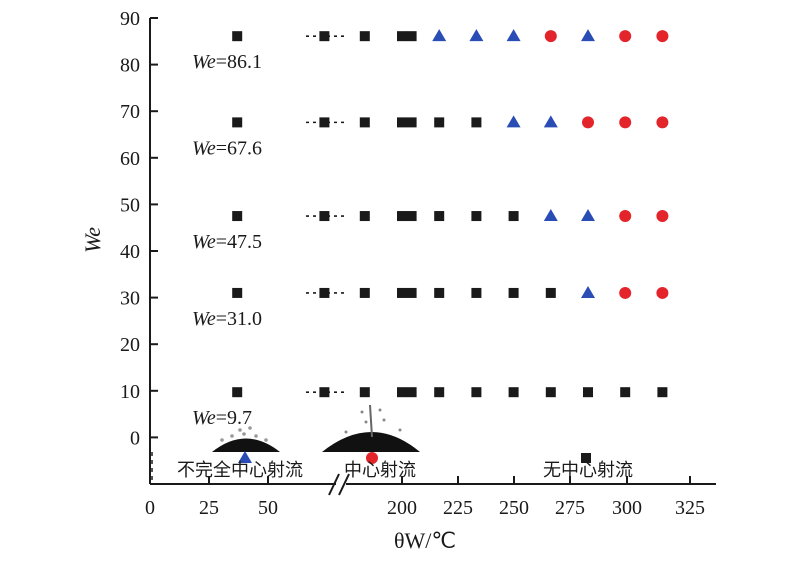  What do you see at coordinates (130, 252) in the screenshot?
I see `y-tick-label: 40` at bounding box center [130, 252].